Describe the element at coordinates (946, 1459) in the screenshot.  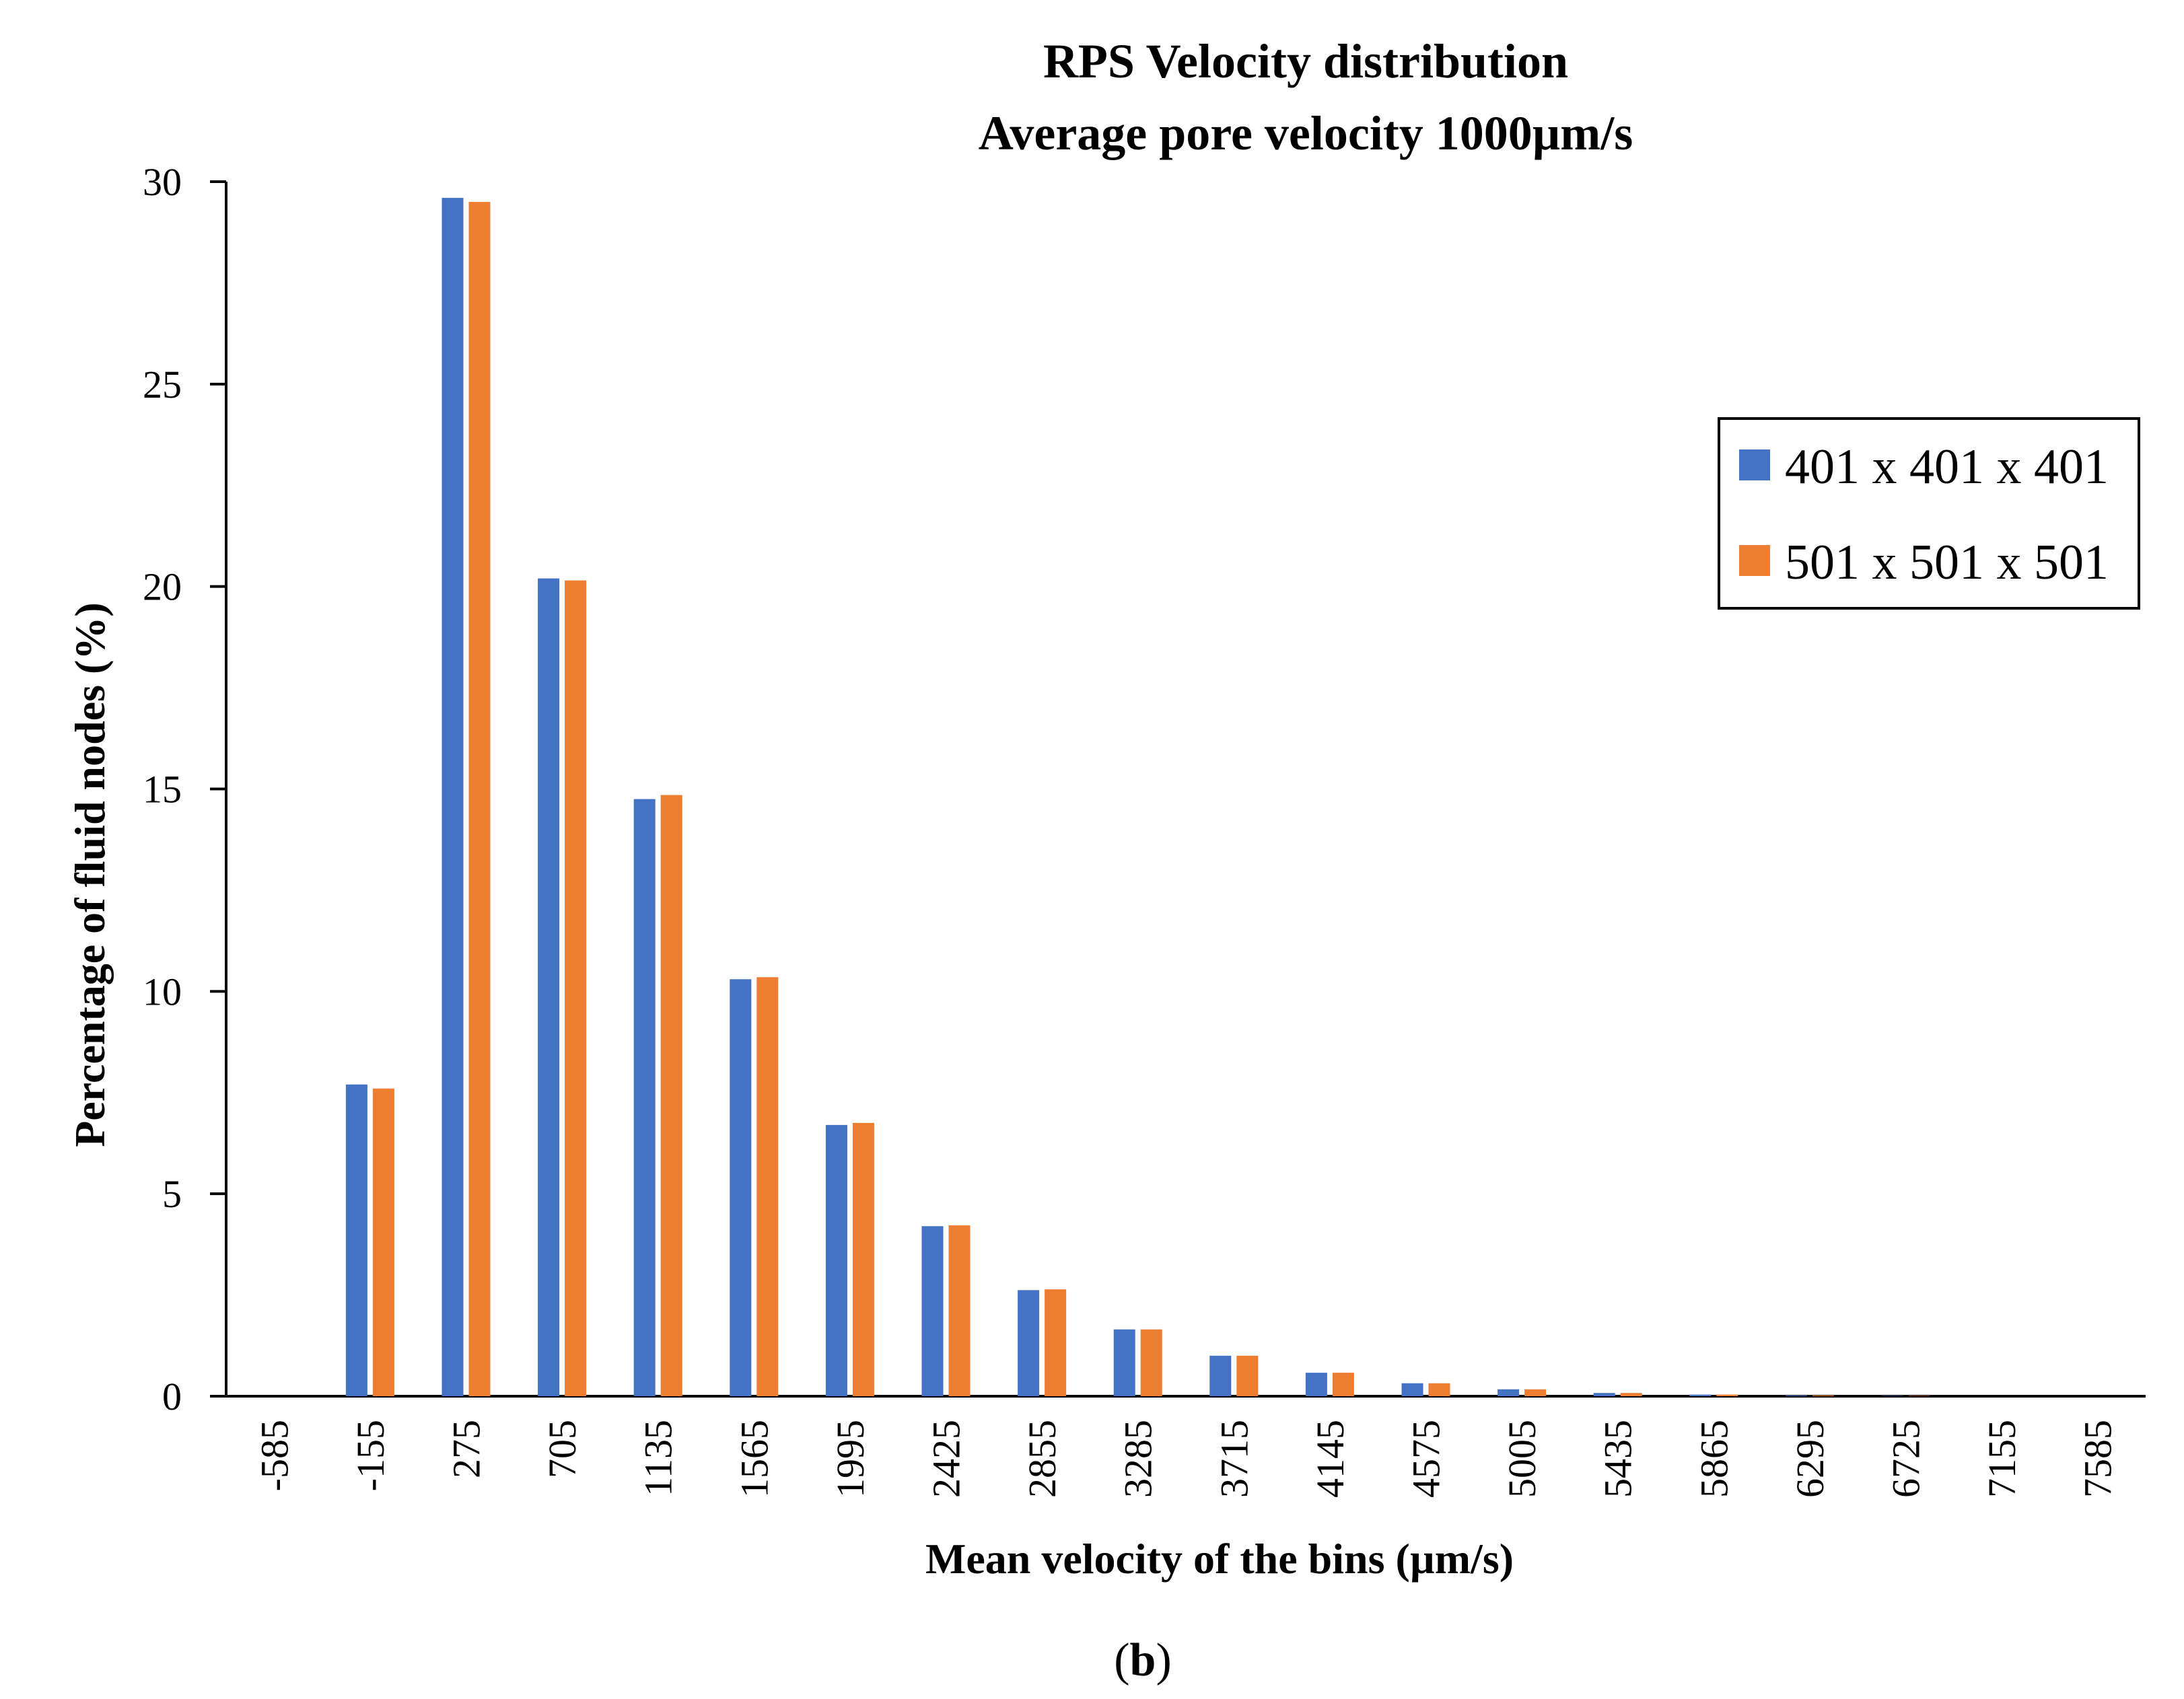
I see `x-tick-label: 2425` at that location.